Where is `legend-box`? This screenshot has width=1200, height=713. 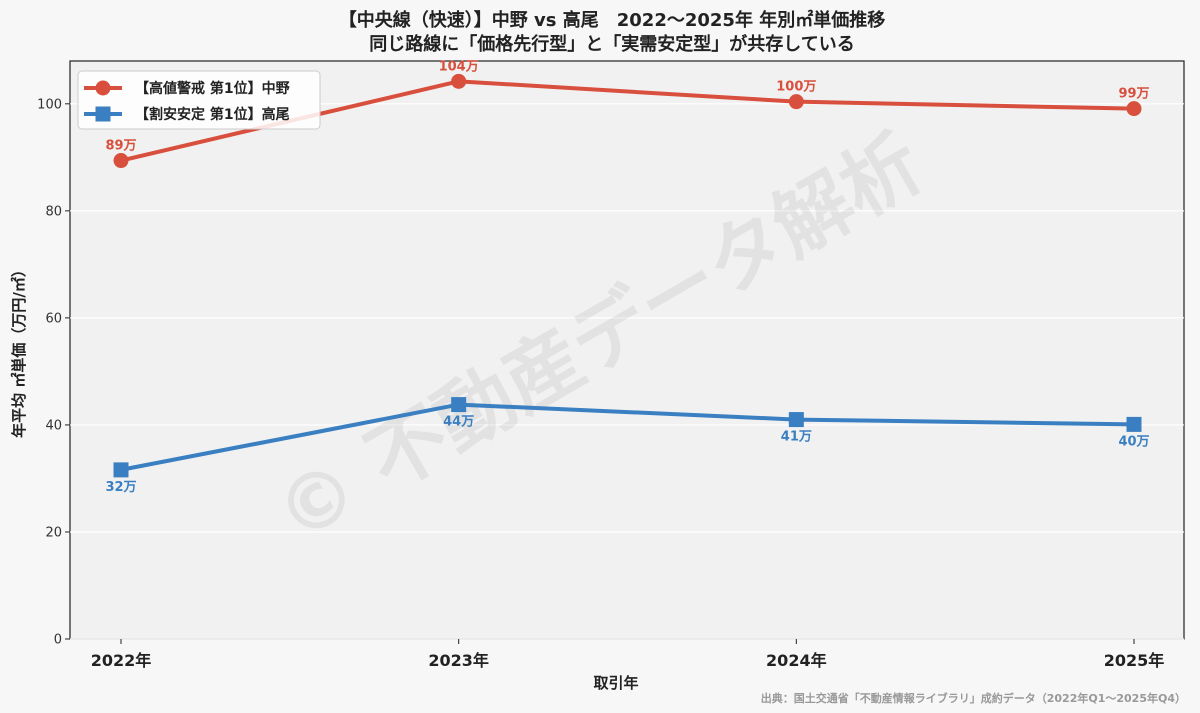 legend-box is located at coordinates (199, 100).